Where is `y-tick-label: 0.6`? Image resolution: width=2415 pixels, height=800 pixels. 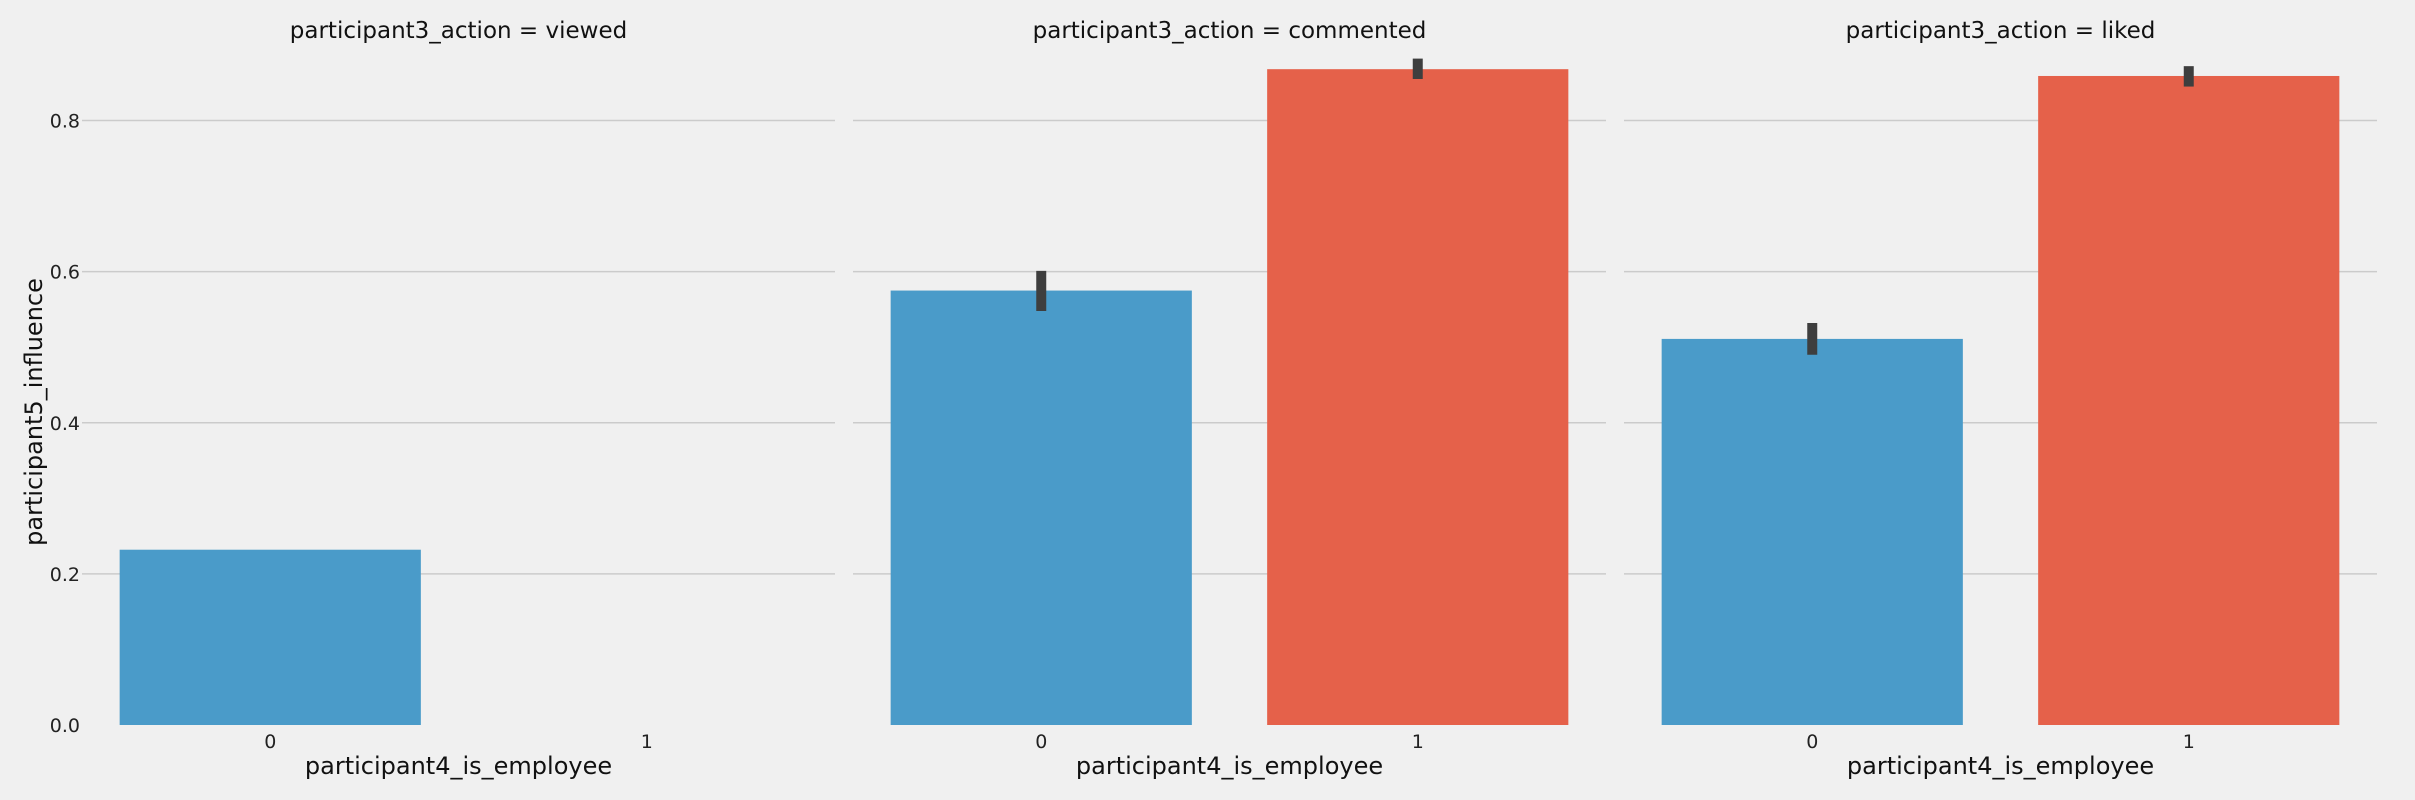 y-tick-label: 0.6 is located at coordinates (65, 273).